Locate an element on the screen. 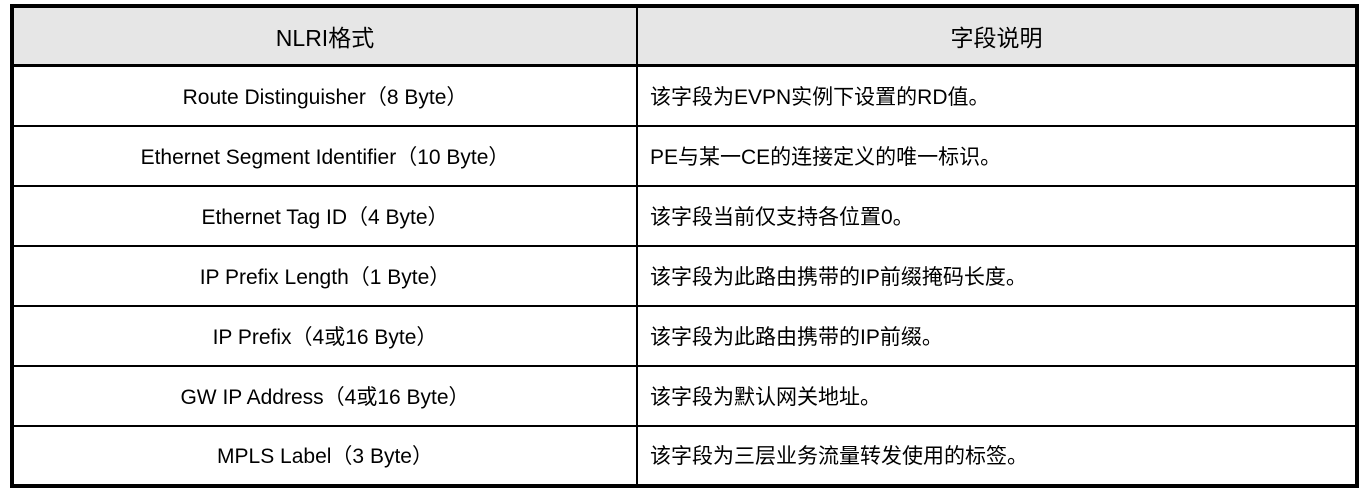 The width and height of the screenshot is (1363, 493). table-row: Ethernet Tag ID（4 Byte） 该字段当前仅支持各位置0。 is located at coordinates (684, 215).